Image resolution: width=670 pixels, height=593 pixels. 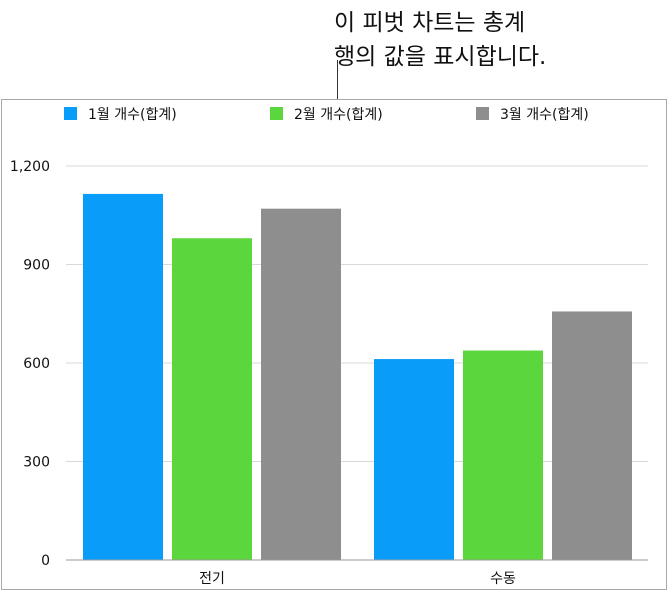 I want to click on x-category-label-2: 수동, so click(x=503, y=579).